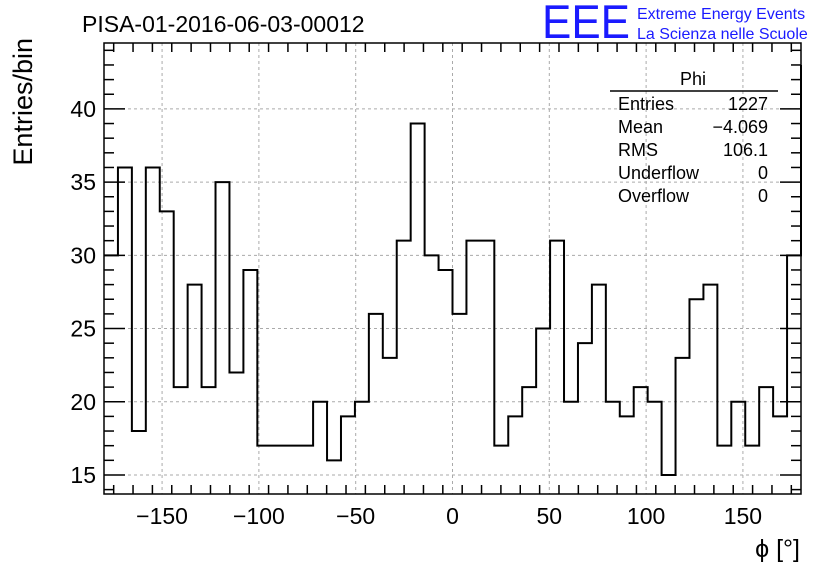  Describe the element at coordinates (721, 14) in the screenshot. I see `logo-line-1: Extreme Energy Events` at that location.